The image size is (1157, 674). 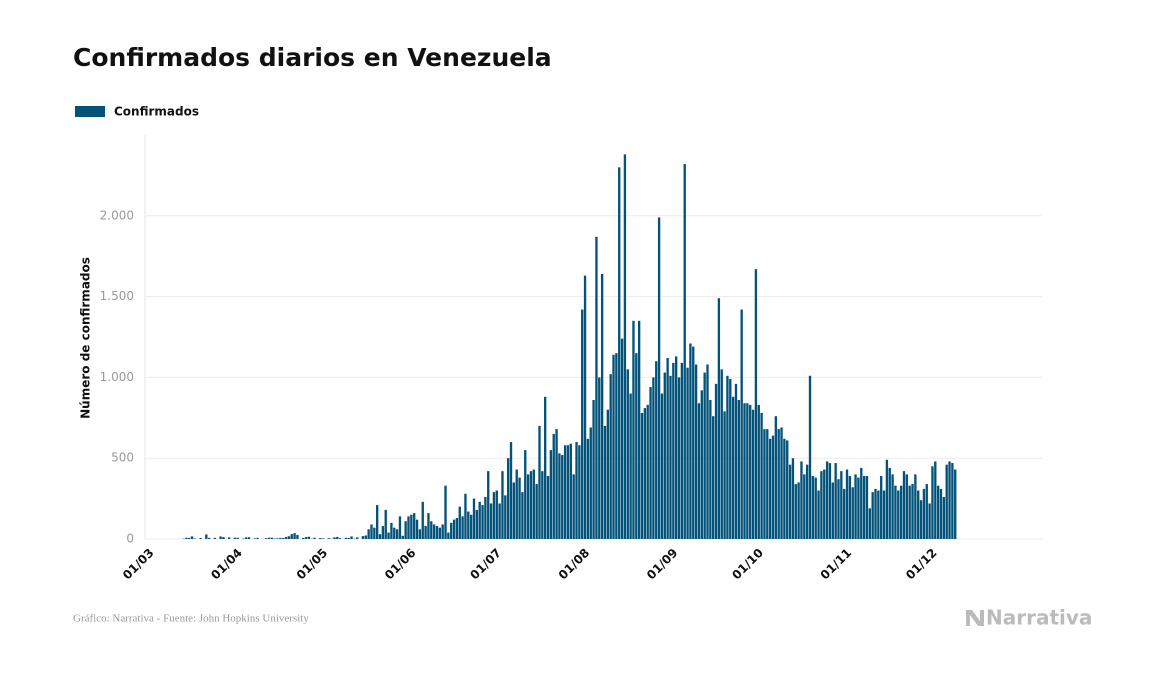 What do you see at coordinates (836, 564) in the screenshot?
I see `x-tick-label: 01/11` at bounding box center [836, 564].